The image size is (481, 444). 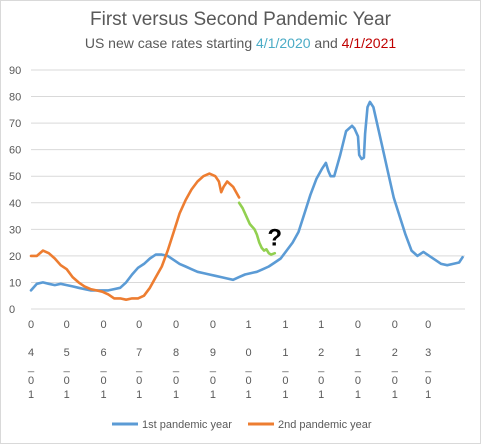 What do you see at coordinates (213, 353) in the screenshot?
I see `x-tick-label: 9` at bounding box center [213, 353].